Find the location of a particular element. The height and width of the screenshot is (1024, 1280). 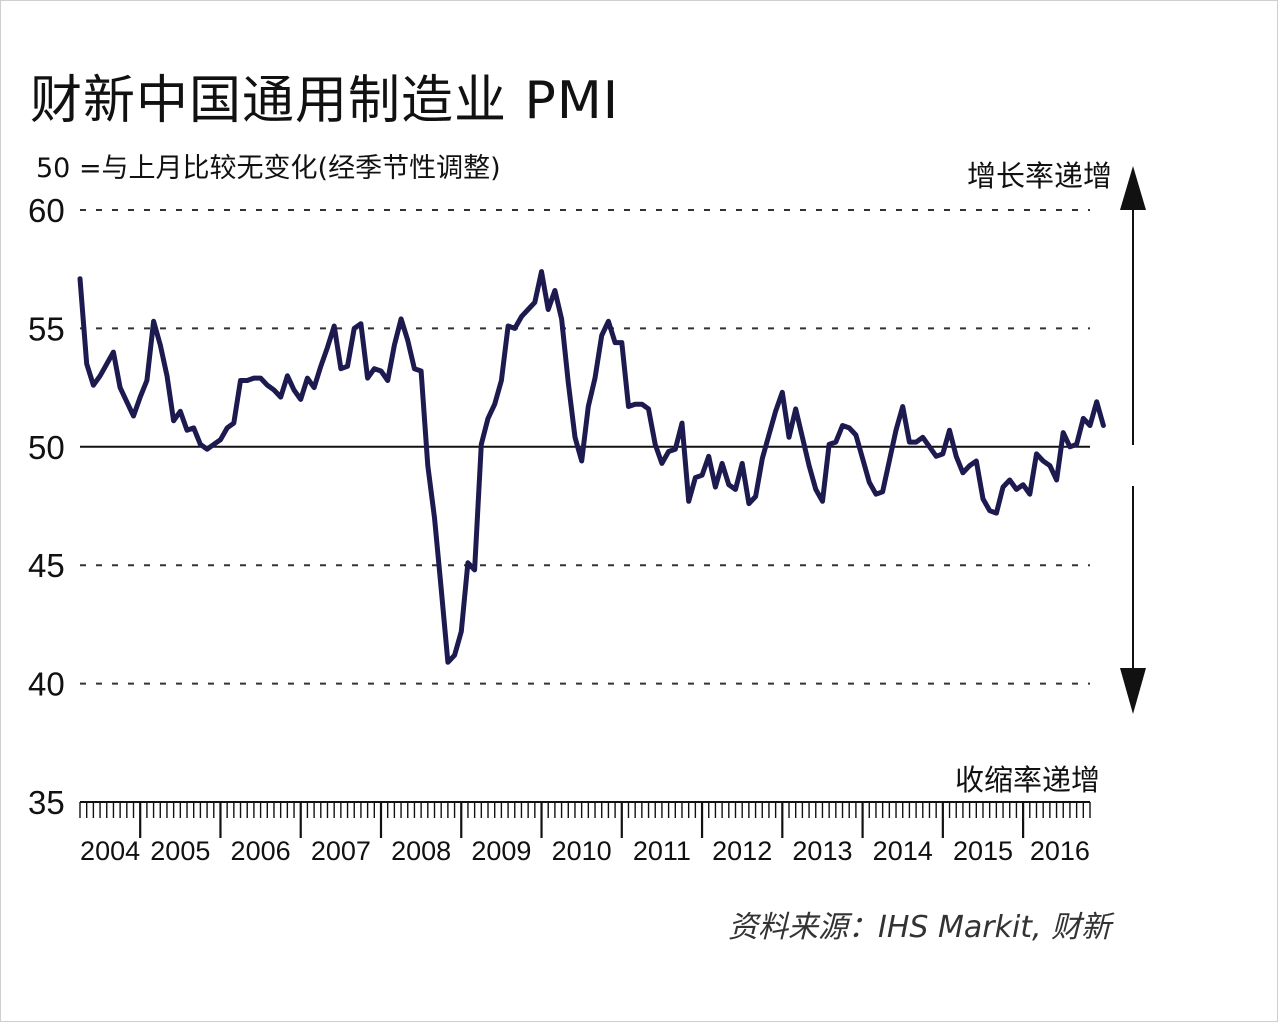

down-arrow-icon is located at coordinates (1133, 691).